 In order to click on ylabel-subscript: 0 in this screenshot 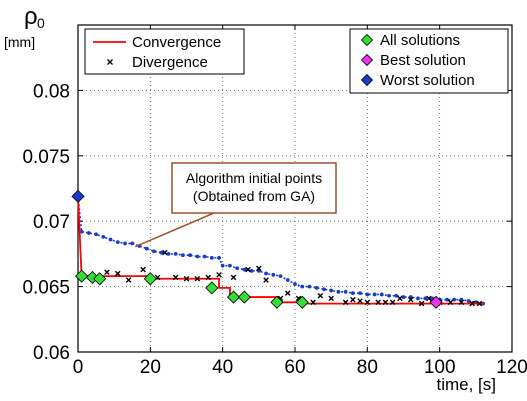, I will do `click(41, 23)`.